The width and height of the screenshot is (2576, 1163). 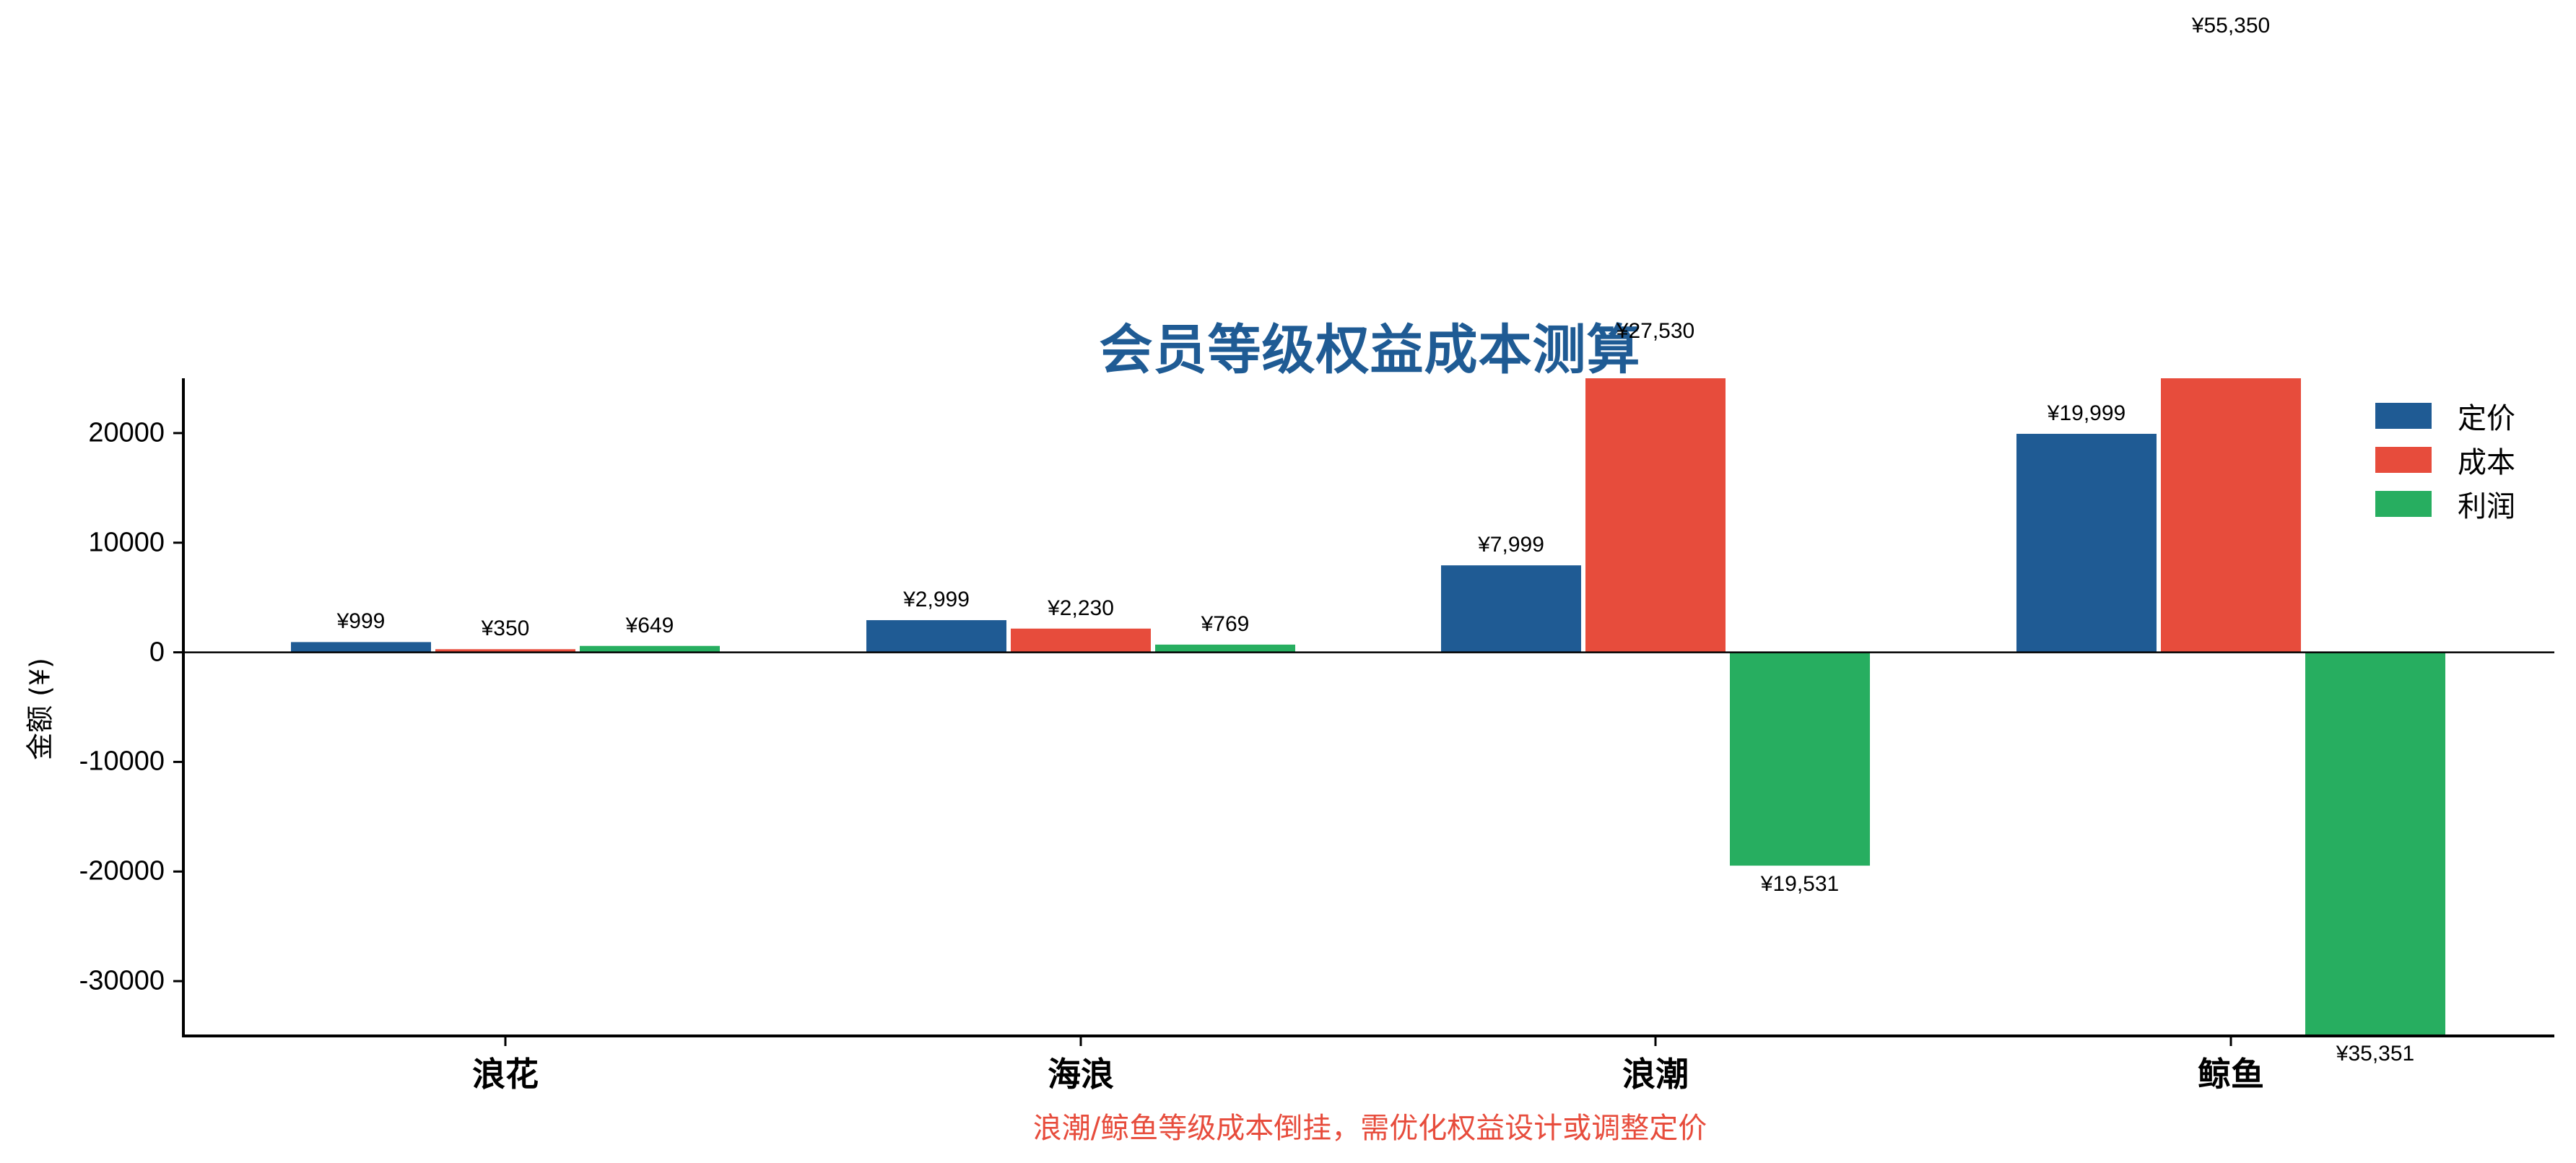 I want to click on bar-value-label: ¥649, so click(x=649, y=625).